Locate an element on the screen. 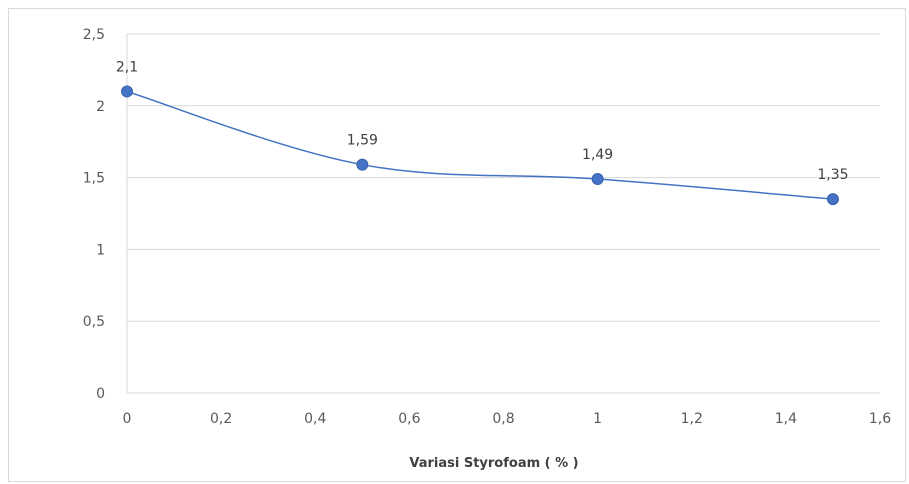 The height and width of the screenshot is (484, 909). data-label: 1,35 is located at coordinates (832, 175).